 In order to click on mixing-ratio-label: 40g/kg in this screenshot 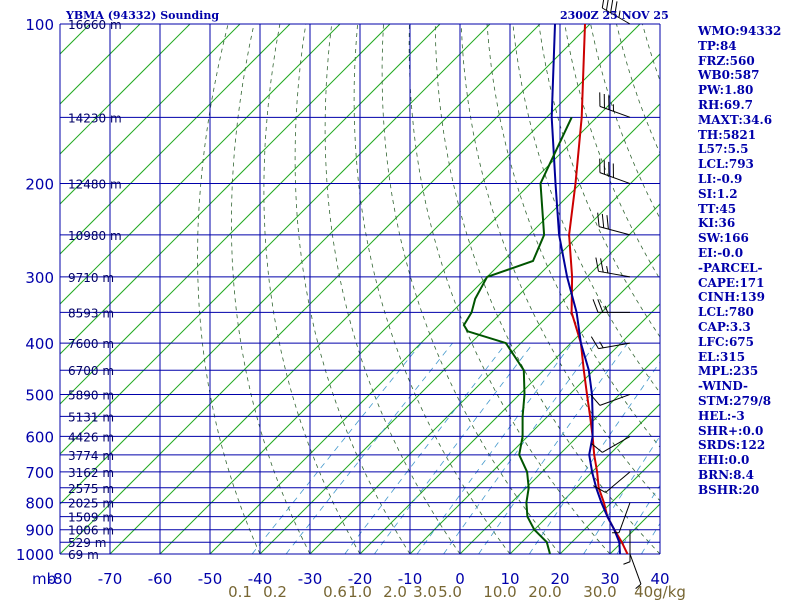, I will do `click(660, 591)`.